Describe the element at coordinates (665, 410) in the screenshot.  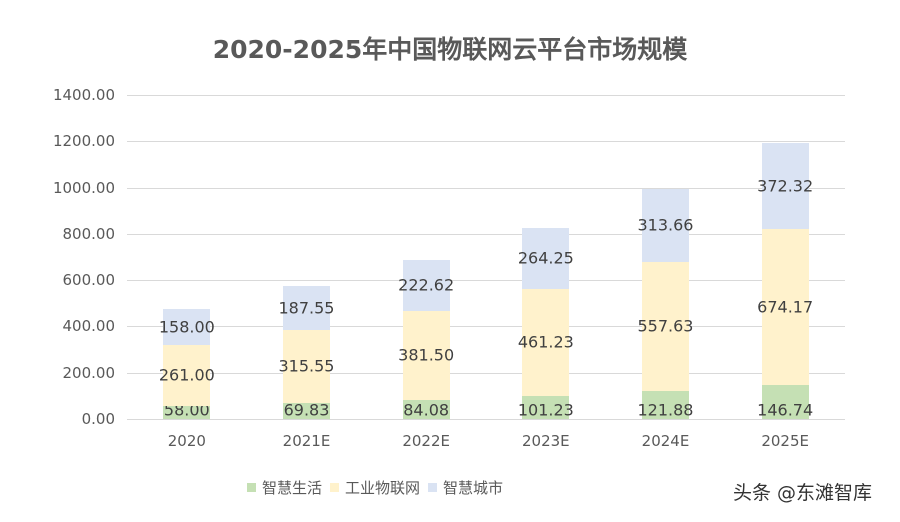
I see `data-label: 121.88` at that location.